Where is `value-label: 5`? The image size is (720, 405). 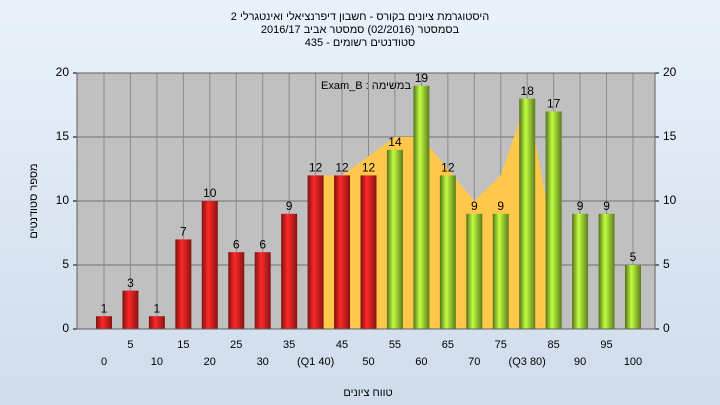 value-label: 5 is located at coordinates (633, 257).